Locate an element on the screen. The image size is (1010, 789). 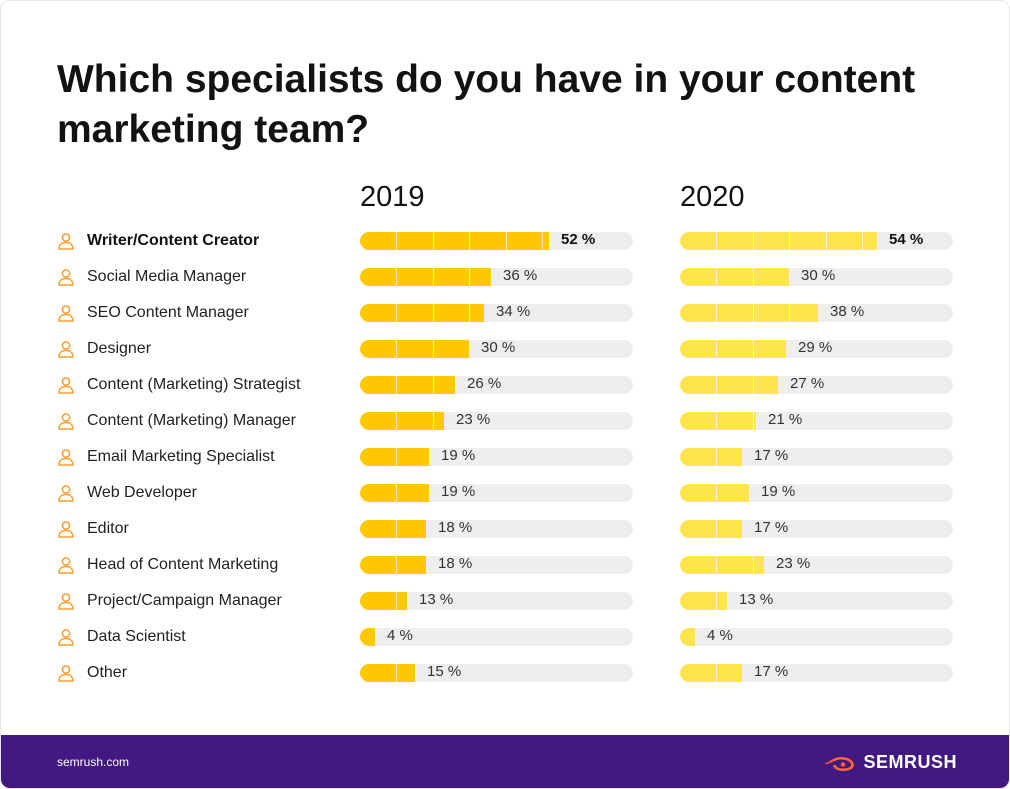
category-label-text: Email Marketing Specialist is located at coordinates (181, 456).